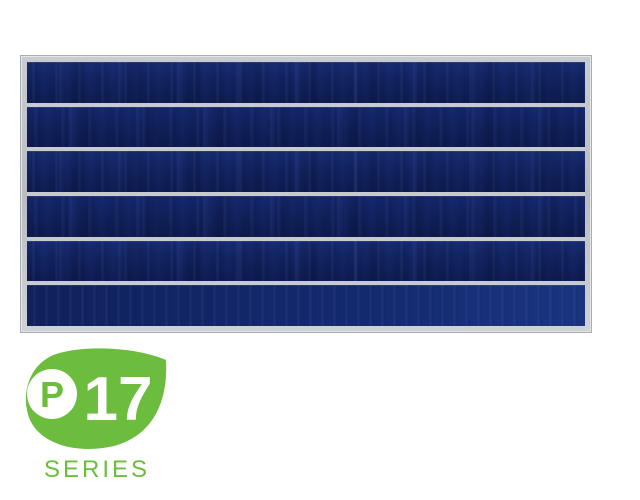 This screenshot has width=640, height=500. I want to click on logo-number: 17, so click(118, 399).